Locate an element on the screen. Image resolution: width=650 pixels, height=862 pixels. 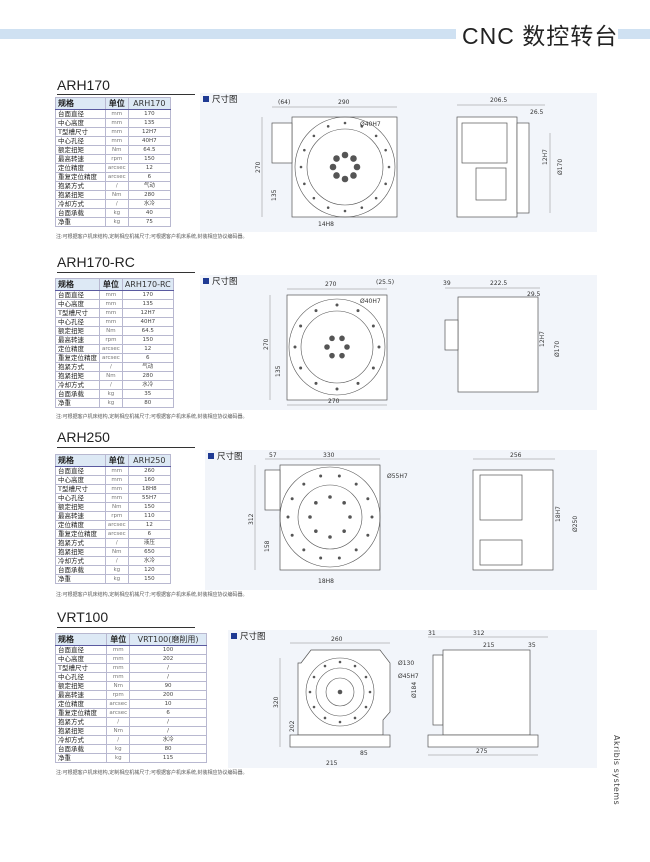
spec-name: 净重 is located at coordinates (81, 758).